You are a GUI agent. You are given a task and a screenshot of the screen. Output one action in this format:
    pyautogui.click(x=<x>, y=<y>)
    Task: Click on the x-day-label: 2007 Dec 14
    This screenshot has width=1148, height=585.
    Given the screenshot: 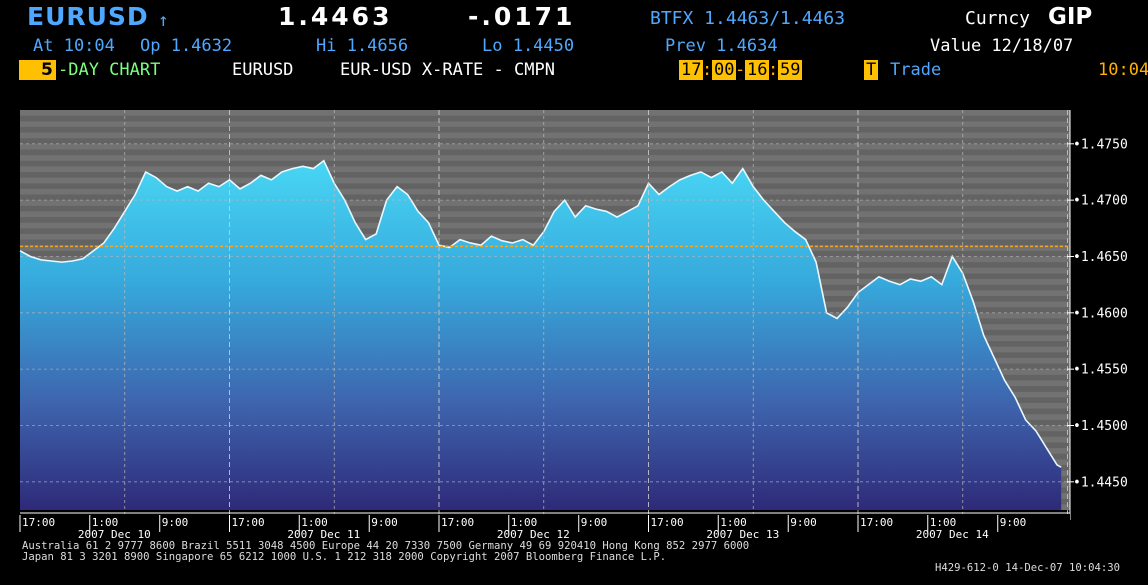 What is the action you would take?
    pyautogui.click(x=952, y=534)
    